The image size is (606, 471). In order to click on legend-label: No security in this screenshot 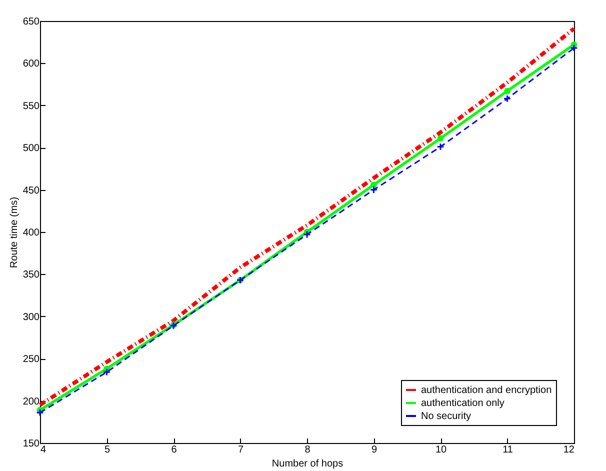, I will do `click(446, 416)`.